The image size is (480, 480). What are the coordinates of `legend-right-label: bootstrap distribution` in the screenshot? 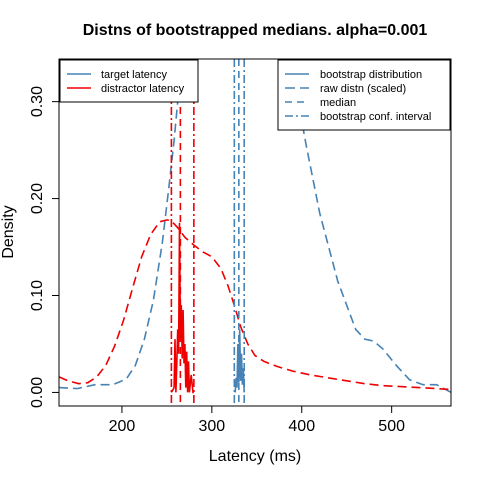 It's located at (371, 75).